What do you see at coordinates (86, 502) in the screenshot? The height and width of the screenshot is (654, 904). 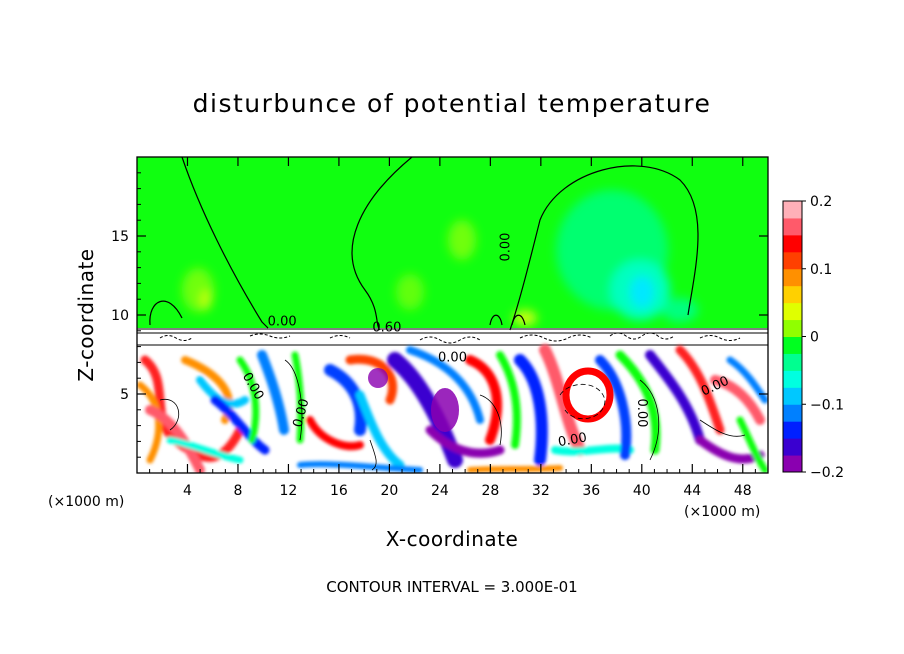 I see `x-unit-left: (×1000 m)` at bounding box center [86, 502].